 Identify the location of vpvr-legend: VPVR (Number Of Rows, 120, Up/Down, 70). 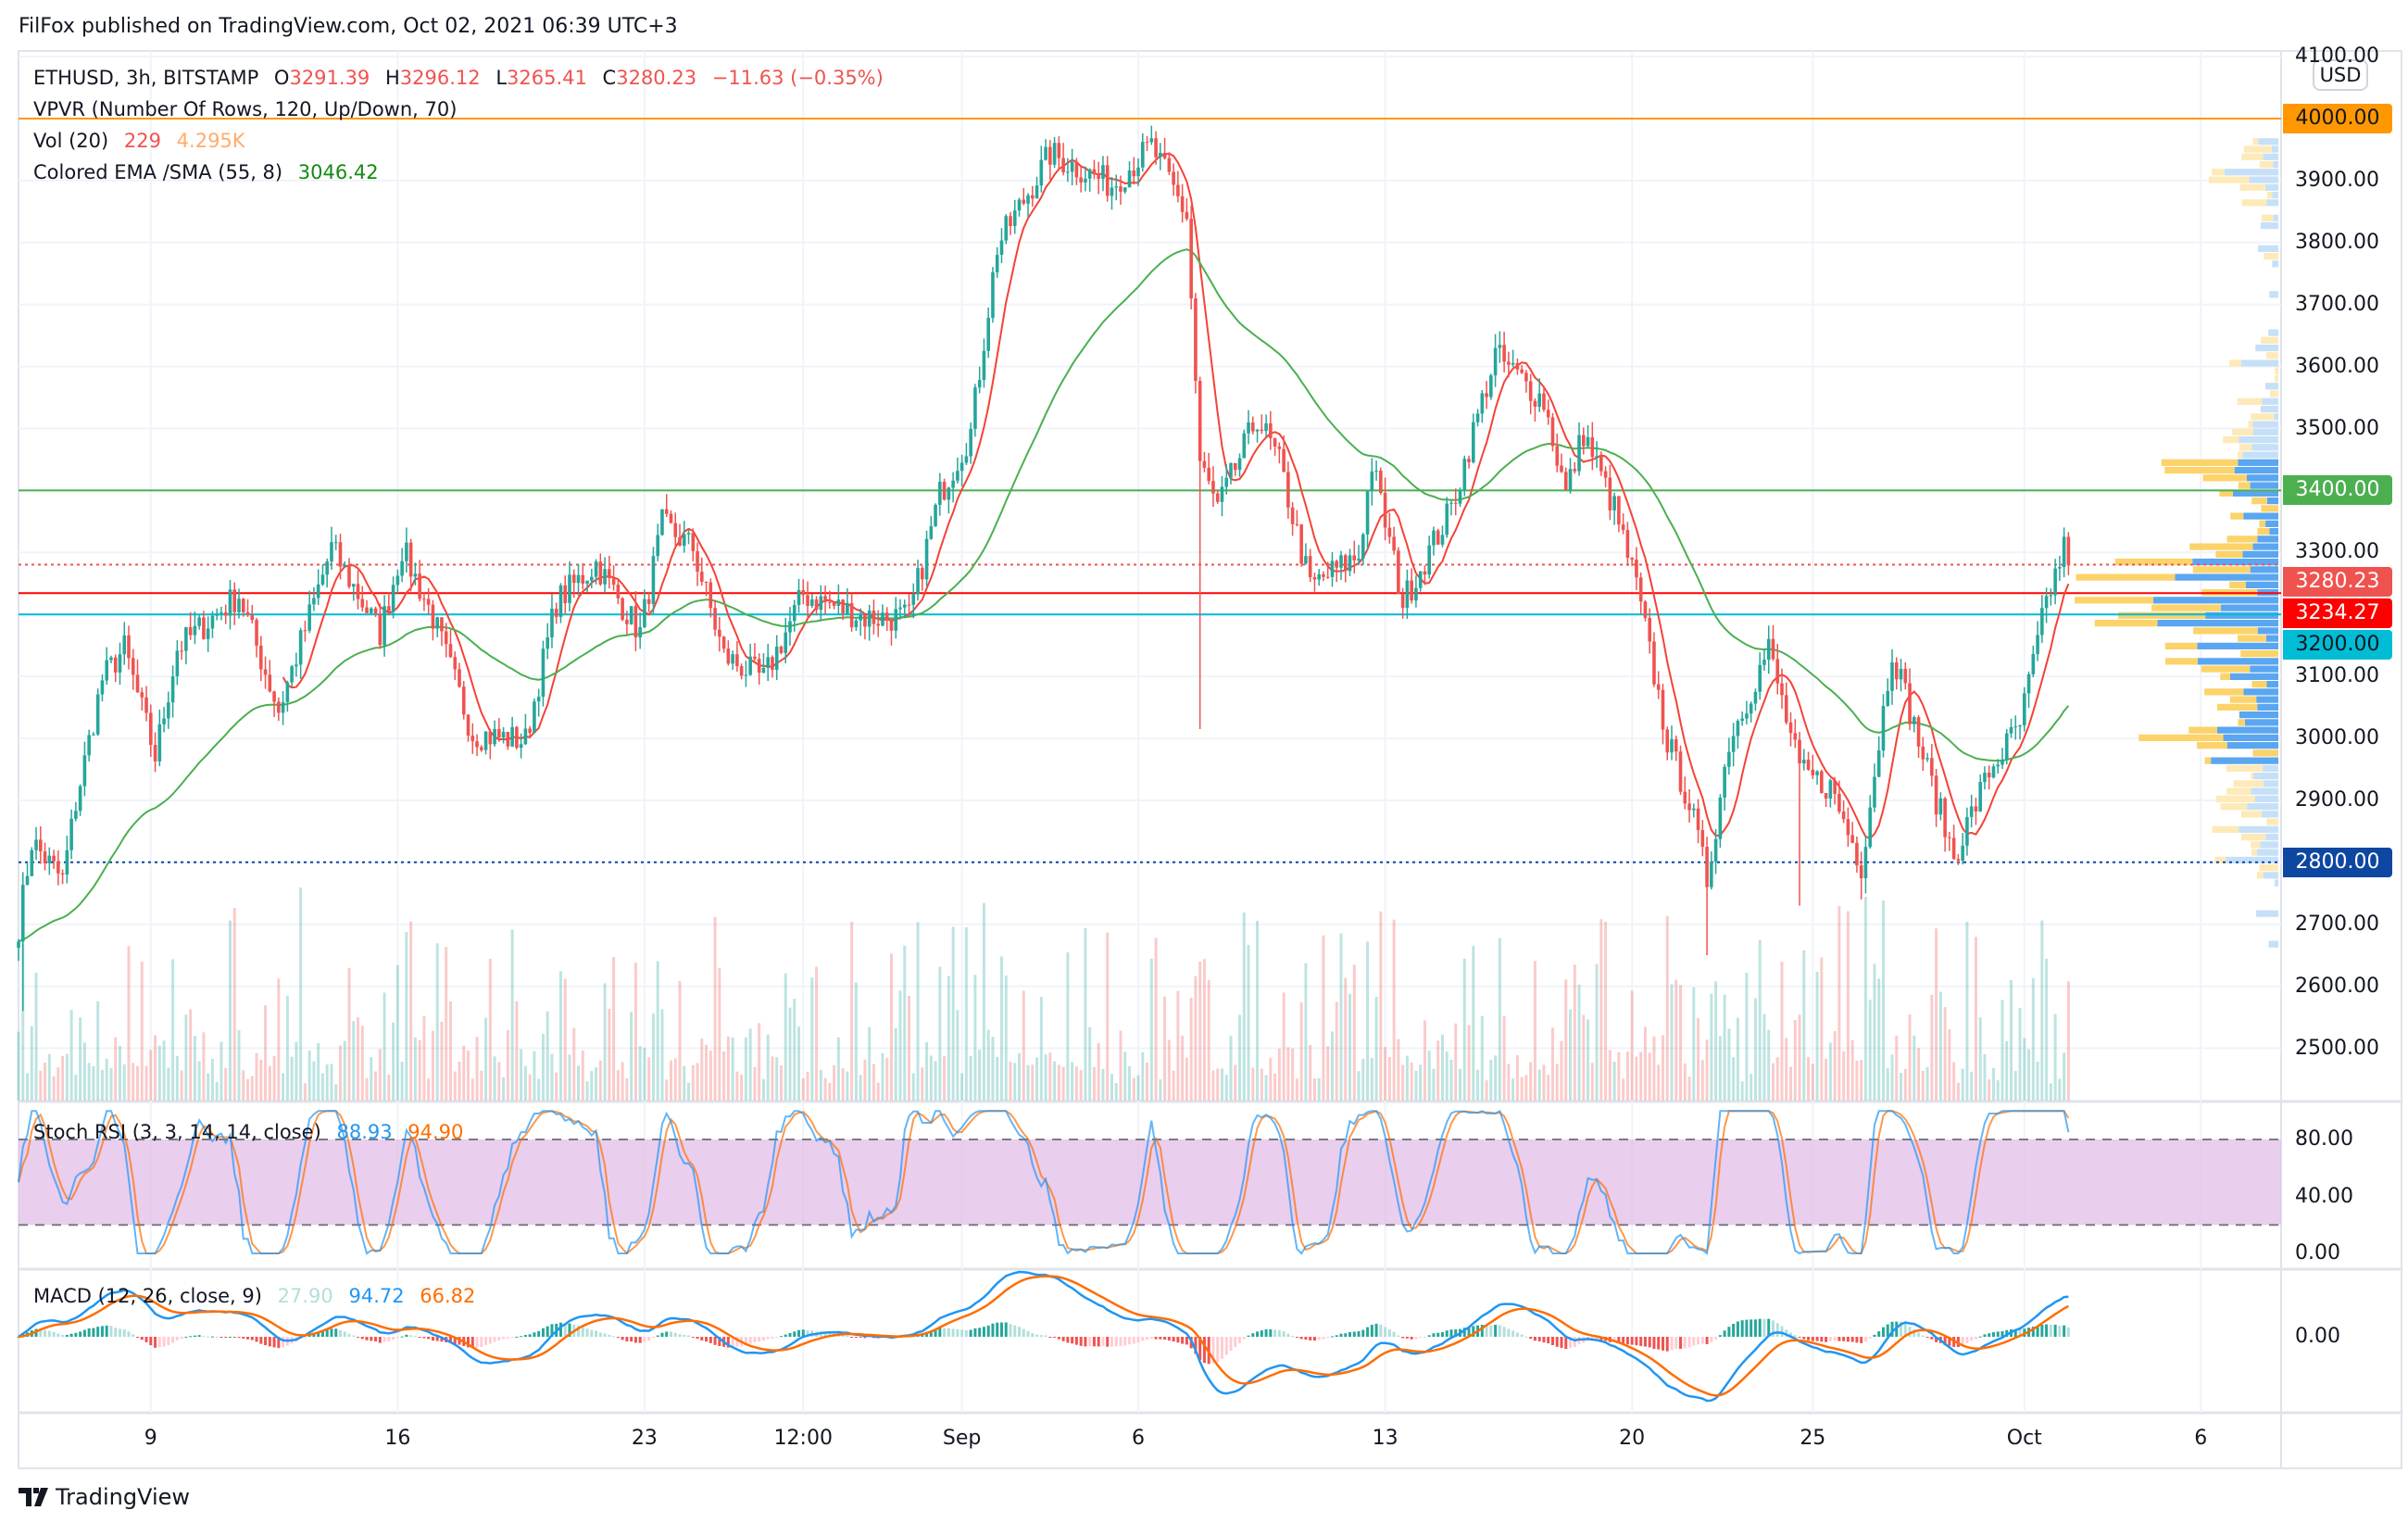
(249, 109).